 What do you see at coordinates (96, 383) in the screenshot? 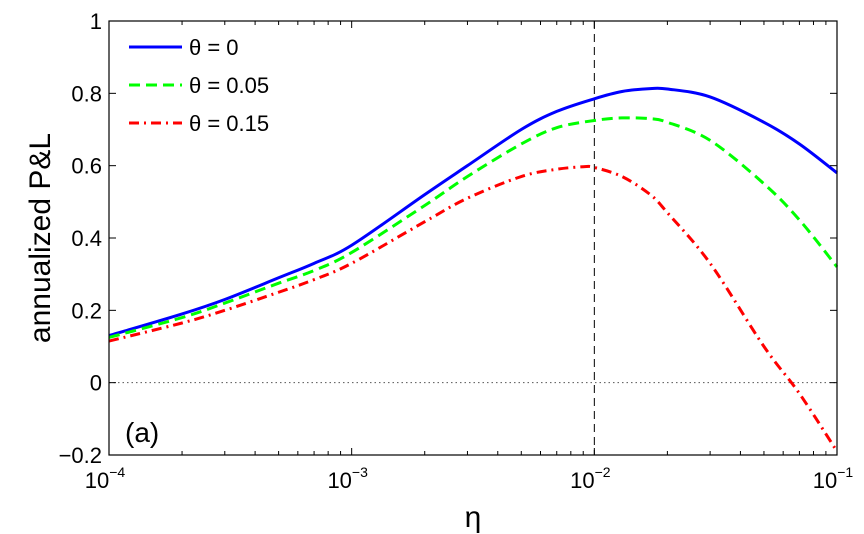
I see `y-tick-label: 0` at bounding box center [96, 383].